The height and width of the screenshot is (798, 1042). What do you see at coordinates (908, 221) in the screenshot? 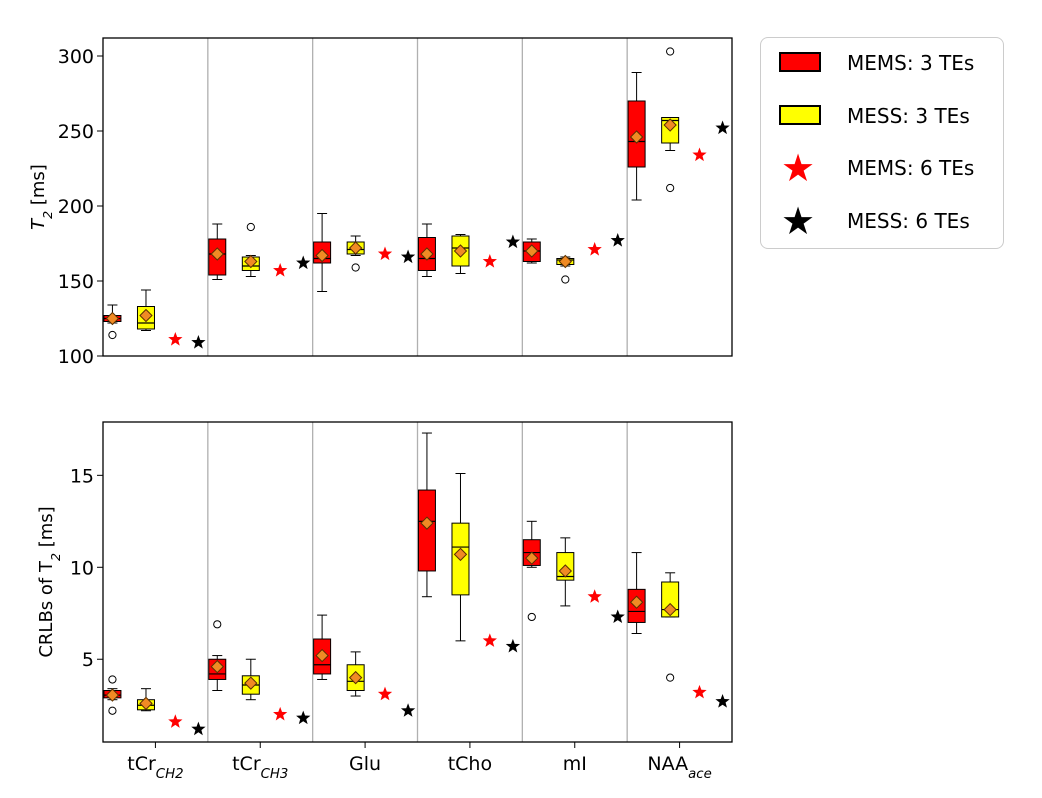
I see `legend-label: MESS: 6 TEs` at bounding box center [908, 221].